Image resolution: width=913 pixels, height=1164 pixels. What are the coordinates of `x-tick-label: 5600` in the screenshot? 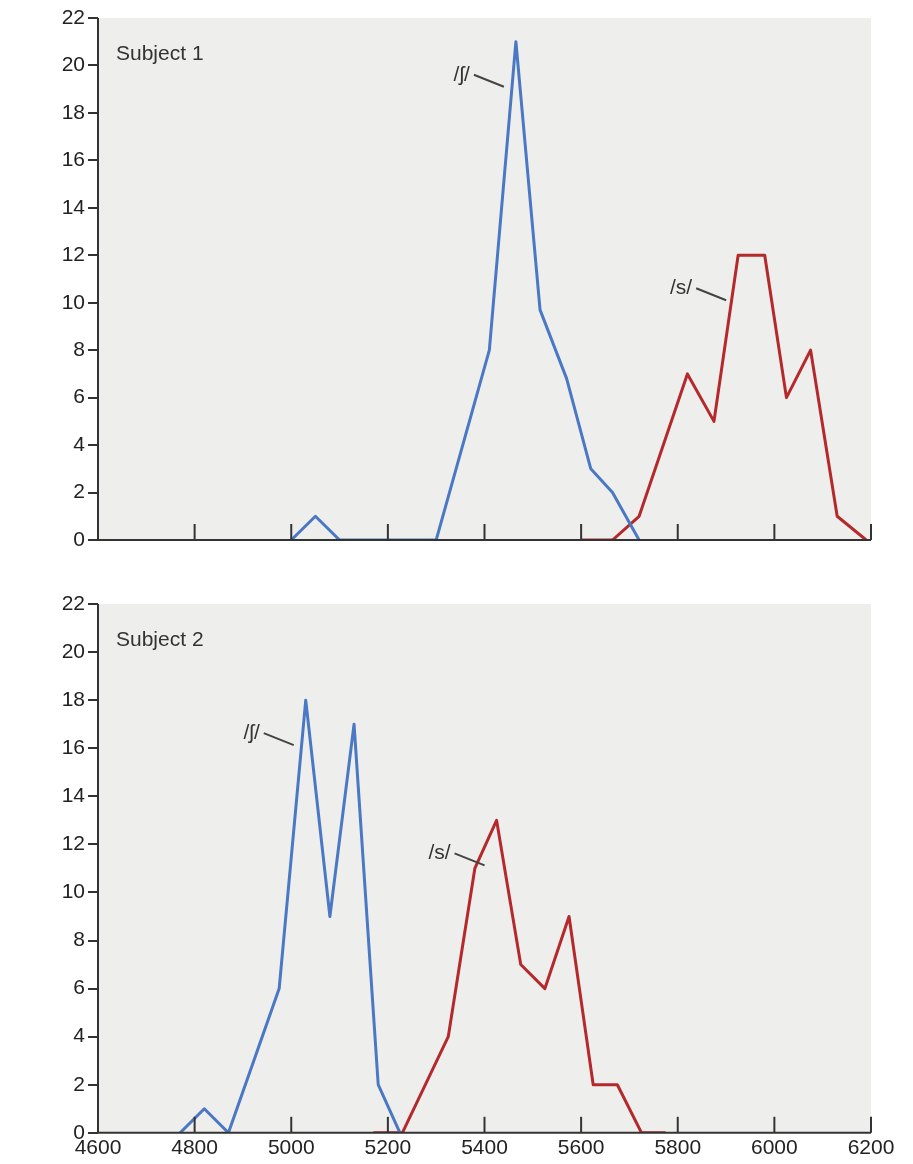 It's located at (581, 1147).